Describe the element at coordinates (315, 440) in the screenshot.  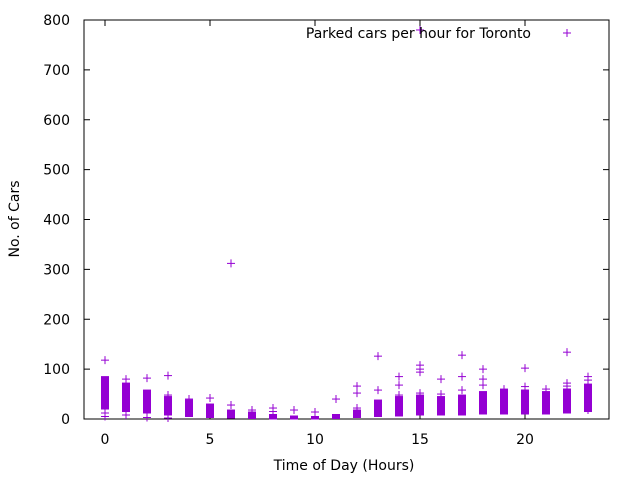
I see `x-tick-label: 10` at that location.